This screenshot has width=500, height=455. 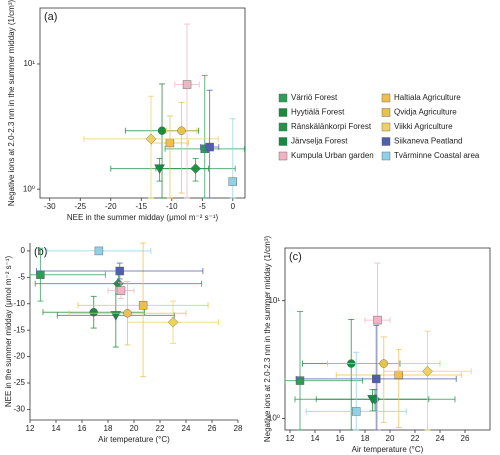 I want to click on x-tick-label: -15, so click(x=141, y=206).